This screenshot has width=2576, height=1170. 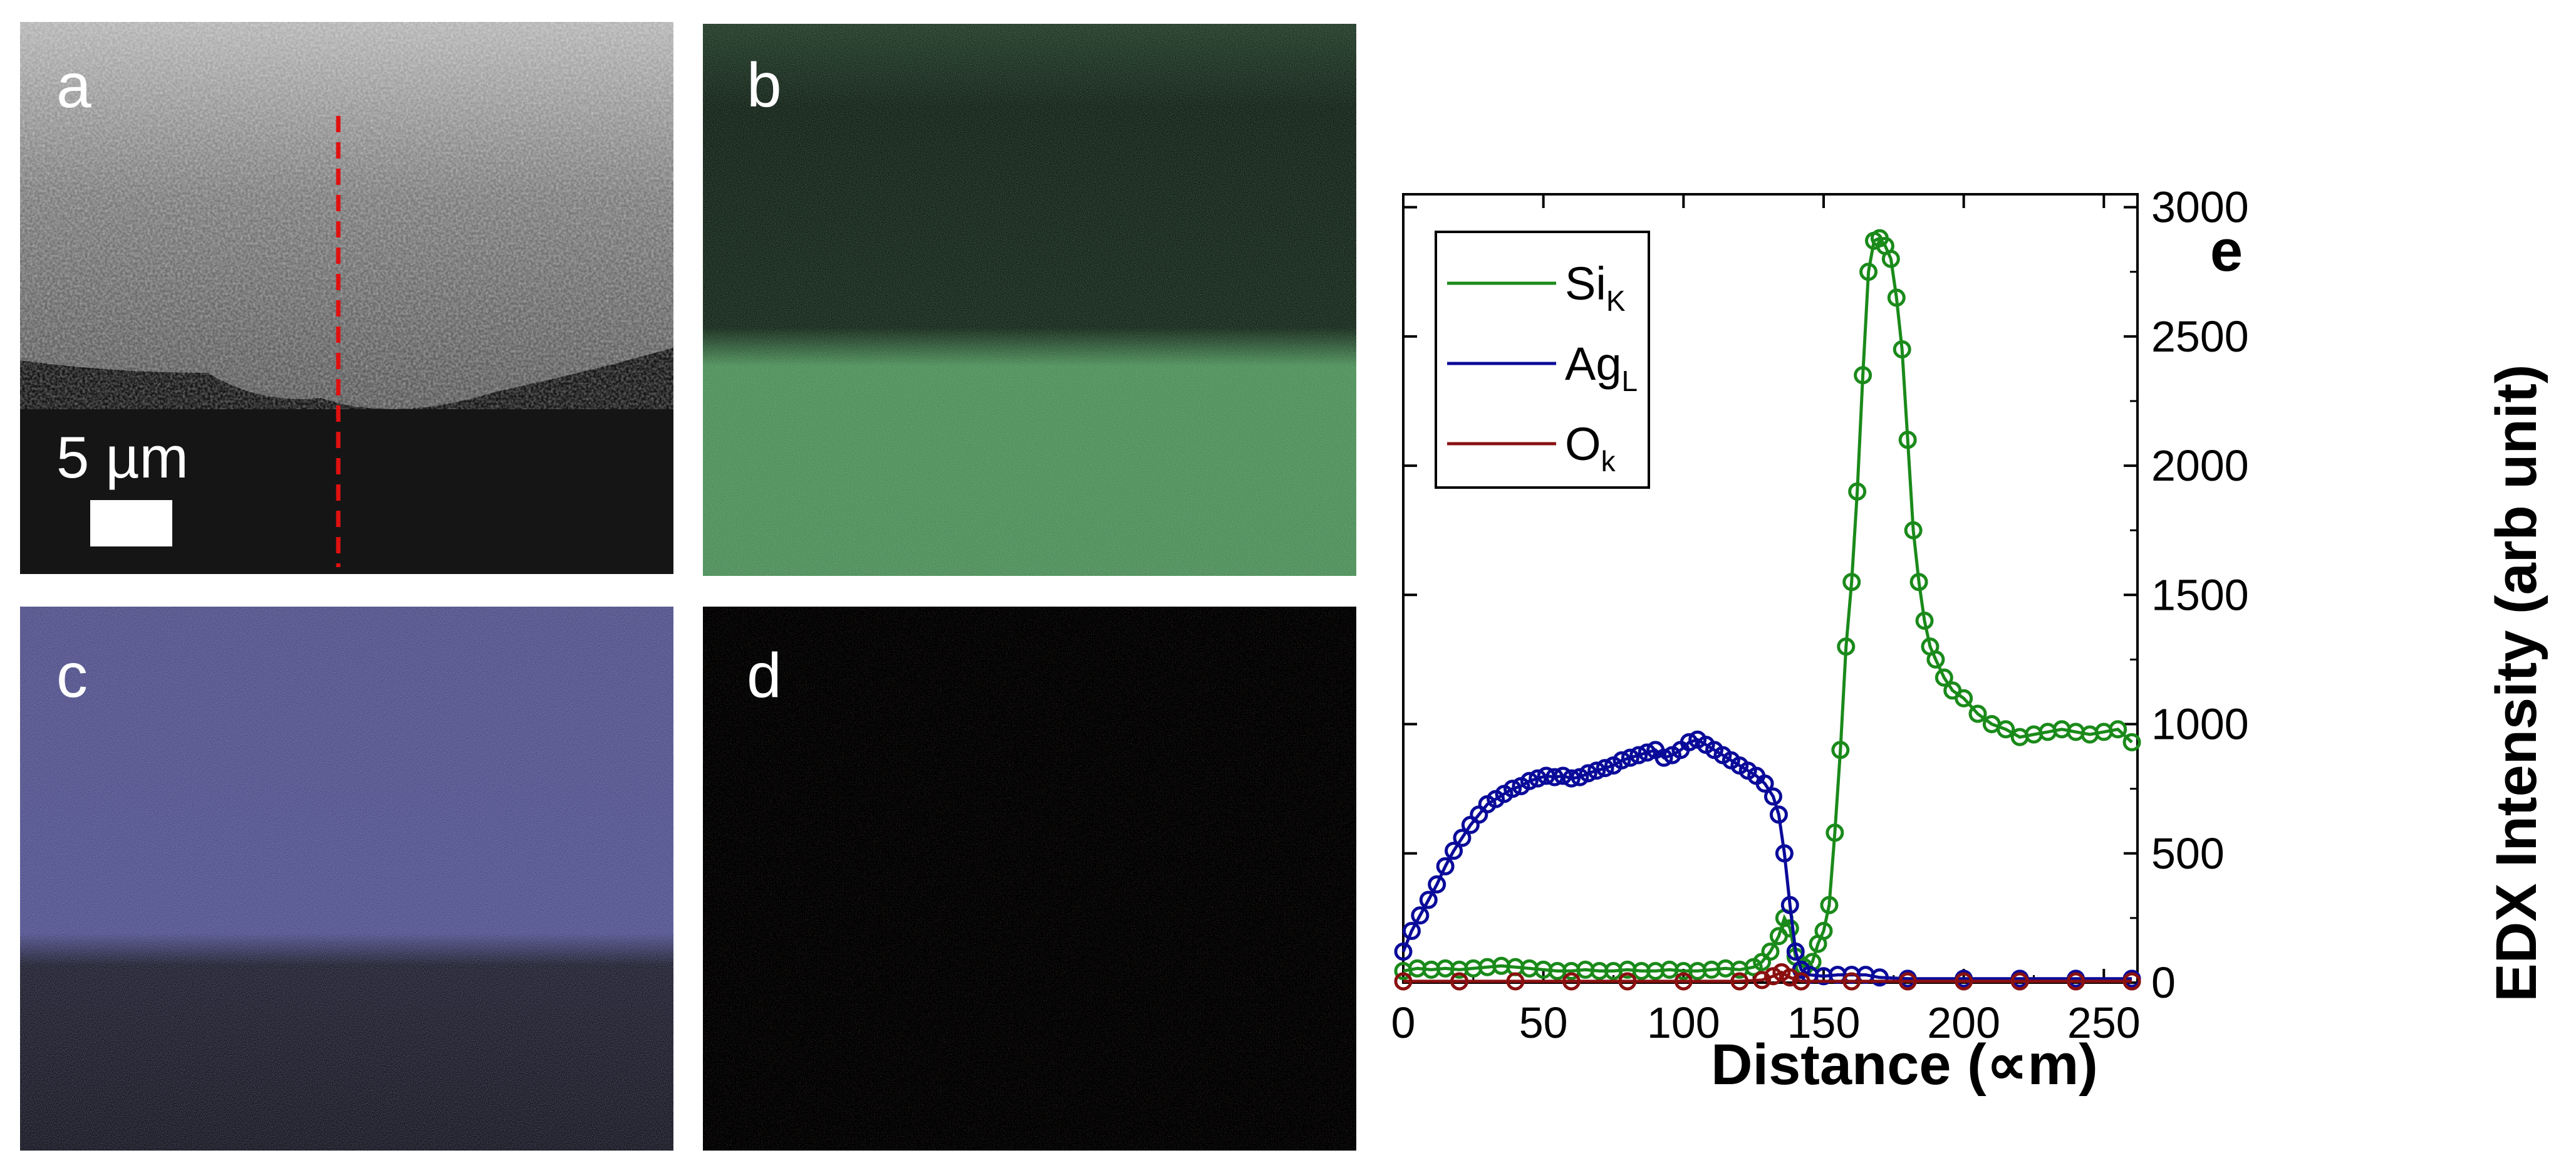 What do you see at coordinates (764, 85) in the screenshot?
I see `panel-label-b: b` at bounding box center [764, 85].